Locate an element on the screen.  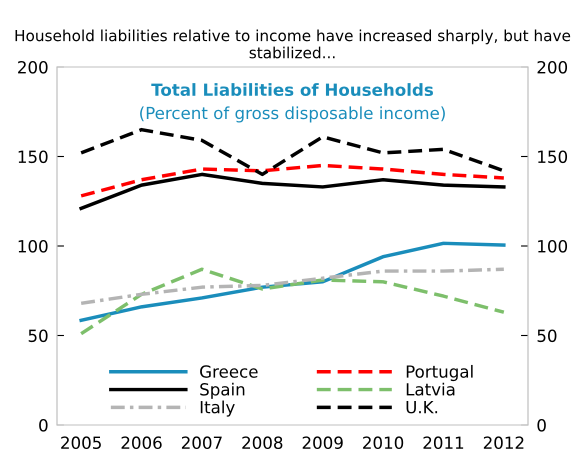
y2-tick-label: 200 is located at coordinates (553, 67).